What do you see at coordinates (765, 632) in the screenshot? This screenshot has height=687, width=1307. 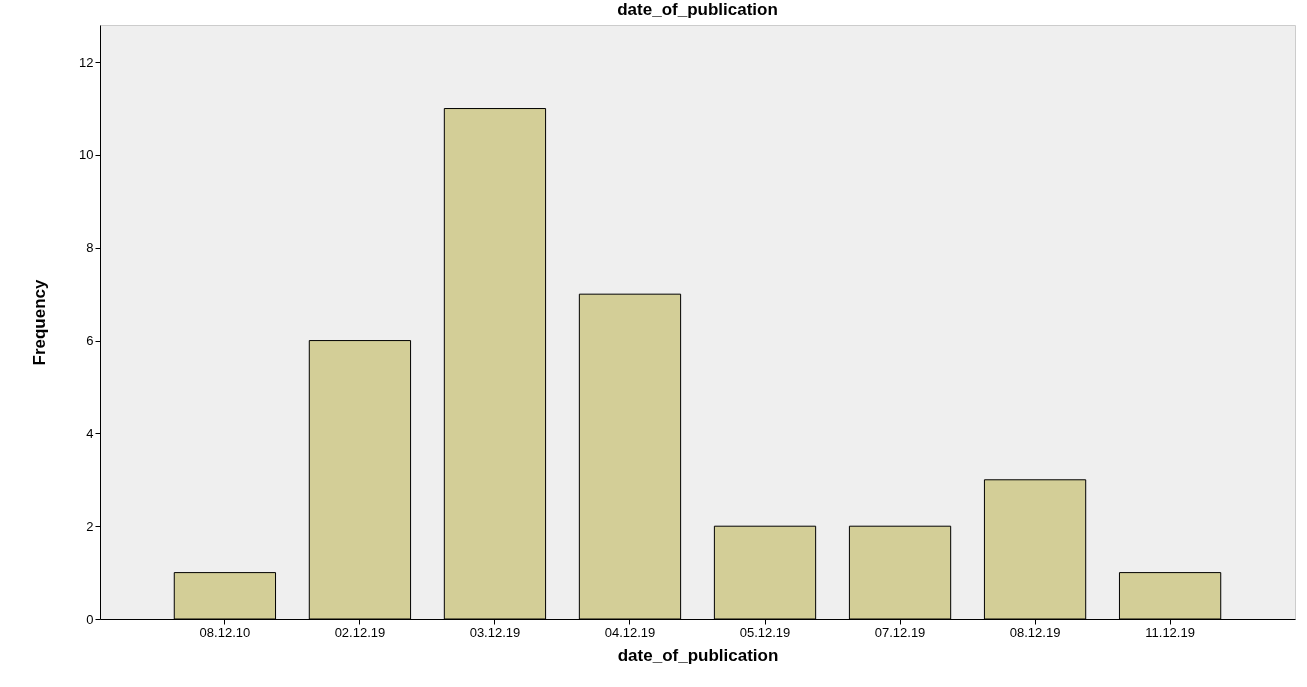 I see `x-tick-label: 05.12.19` at bounding box center [765, 632].